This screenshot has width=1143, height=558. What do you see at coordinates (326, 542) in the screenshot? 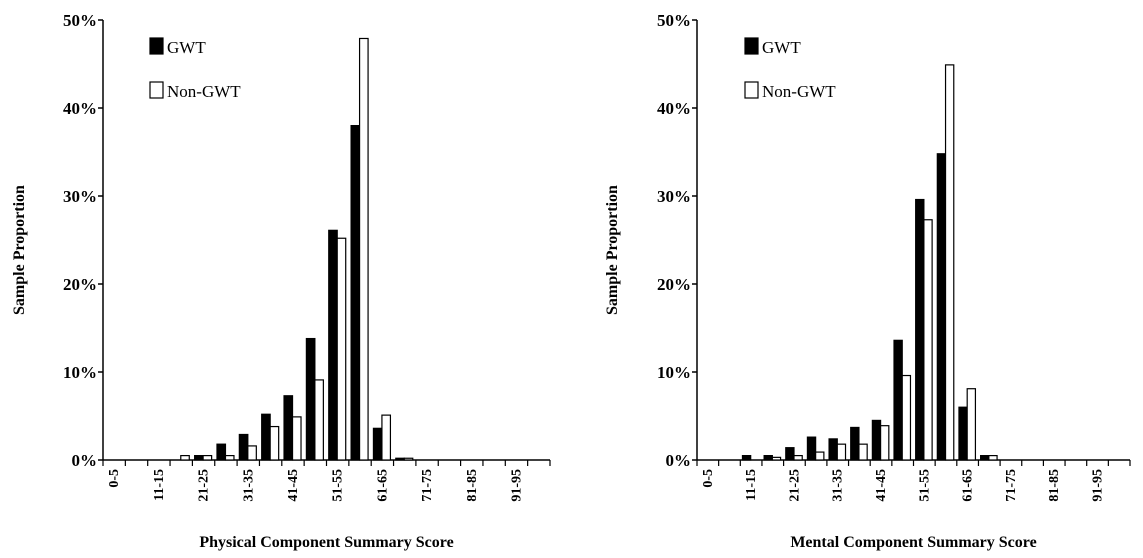
I see `x-axis-title: Physical Component Summary Score` at bounding box center [326, 542].